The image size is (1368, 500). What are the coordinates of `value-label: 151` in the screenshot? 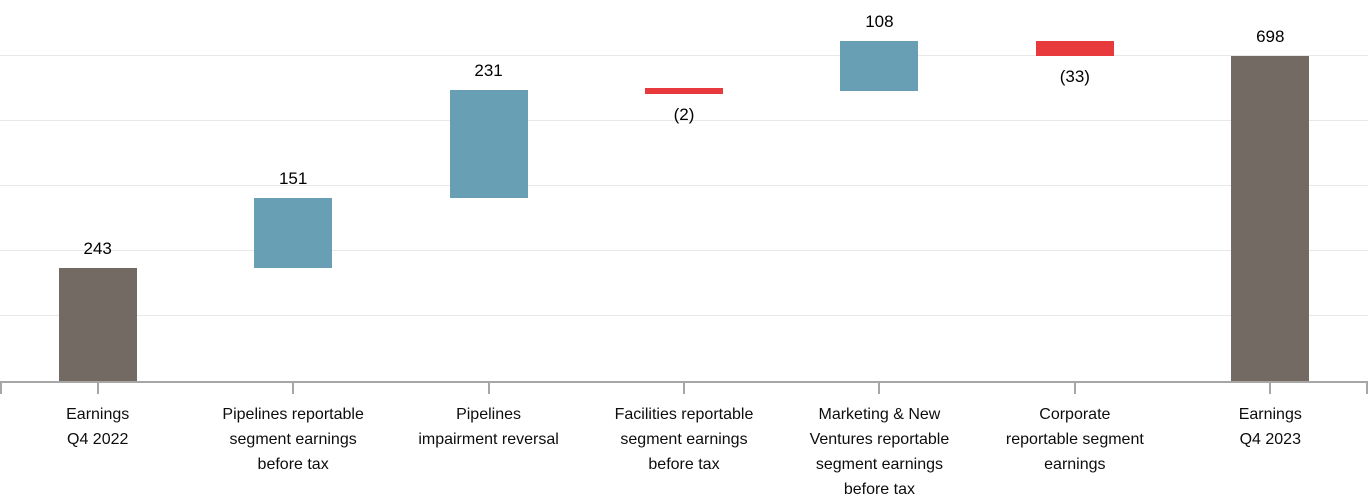 It's located at (293, 178).